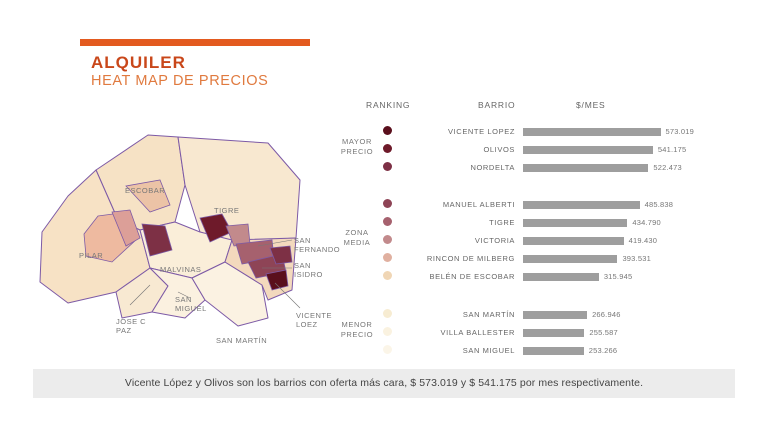 The width and height of the screenshot is (768, 432). What do you see at coordinates (307, 324) in the screenshot?
I see `map-label-vicente-lopez-2: LOEZ` at bounding box center [307, 324].